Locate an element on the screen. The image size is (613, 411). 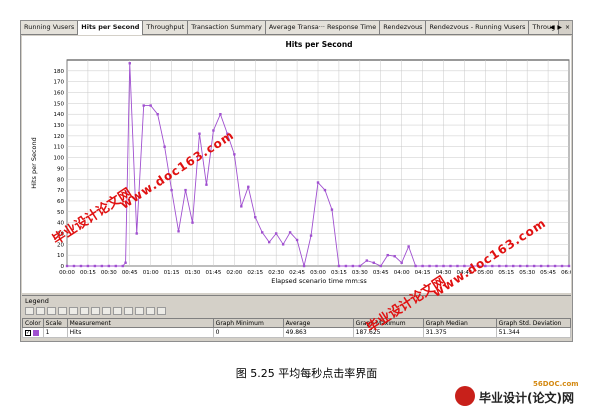
tab-hits-per-second: Hits per Second is located at coordinates (111, 28).